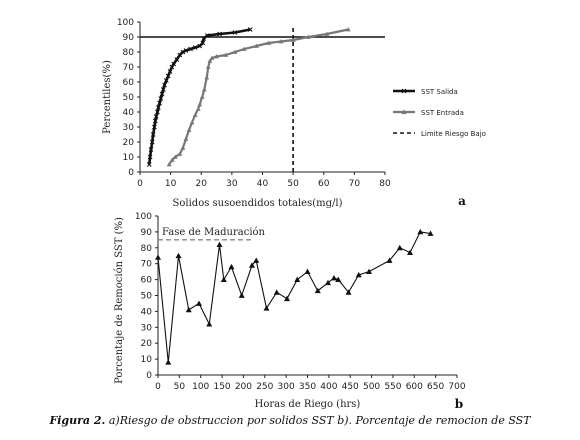 This screenshot has width=580, height=440. What do you see at coordinates (119, 300) in the screenshot?
I see `y-axis-title-b: Porcentaje de Remoción SST (%)` at bounding box center [119, 300].